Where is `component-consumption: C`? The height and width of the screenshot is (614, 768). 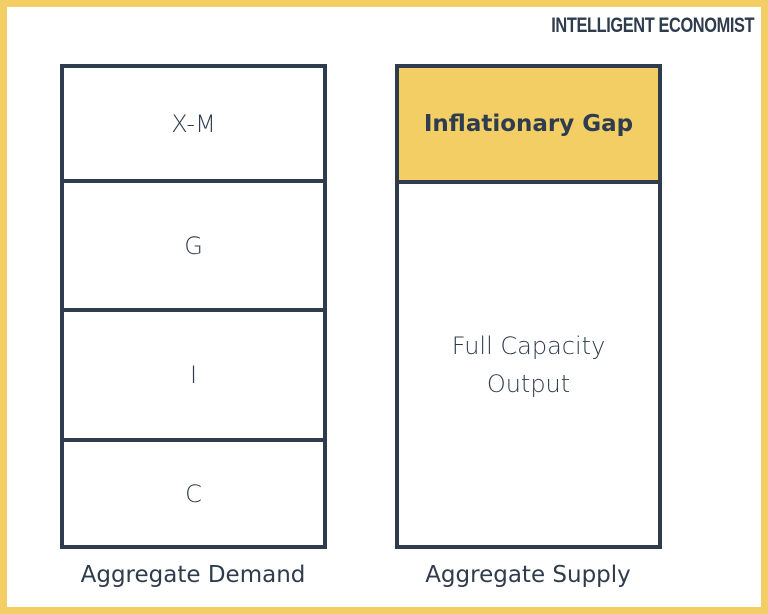
component-consumption: C is located at coordinates (193, 493).